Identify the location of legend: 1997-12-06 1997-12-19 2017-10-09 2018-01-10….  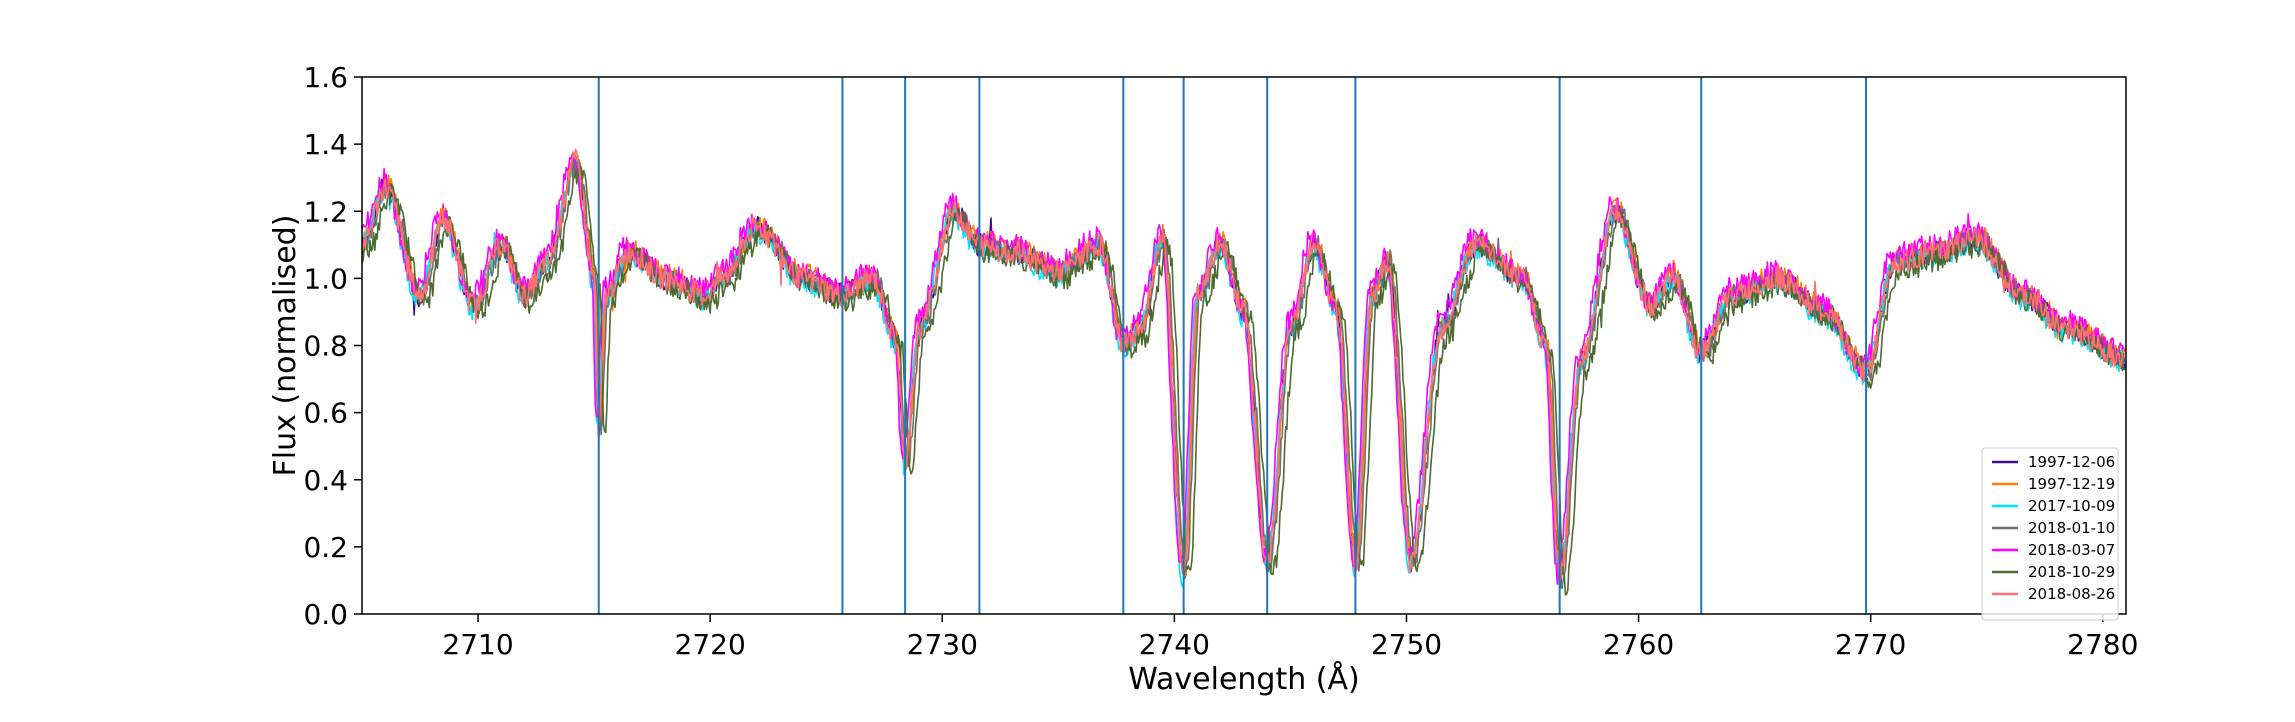
(2050, 534).